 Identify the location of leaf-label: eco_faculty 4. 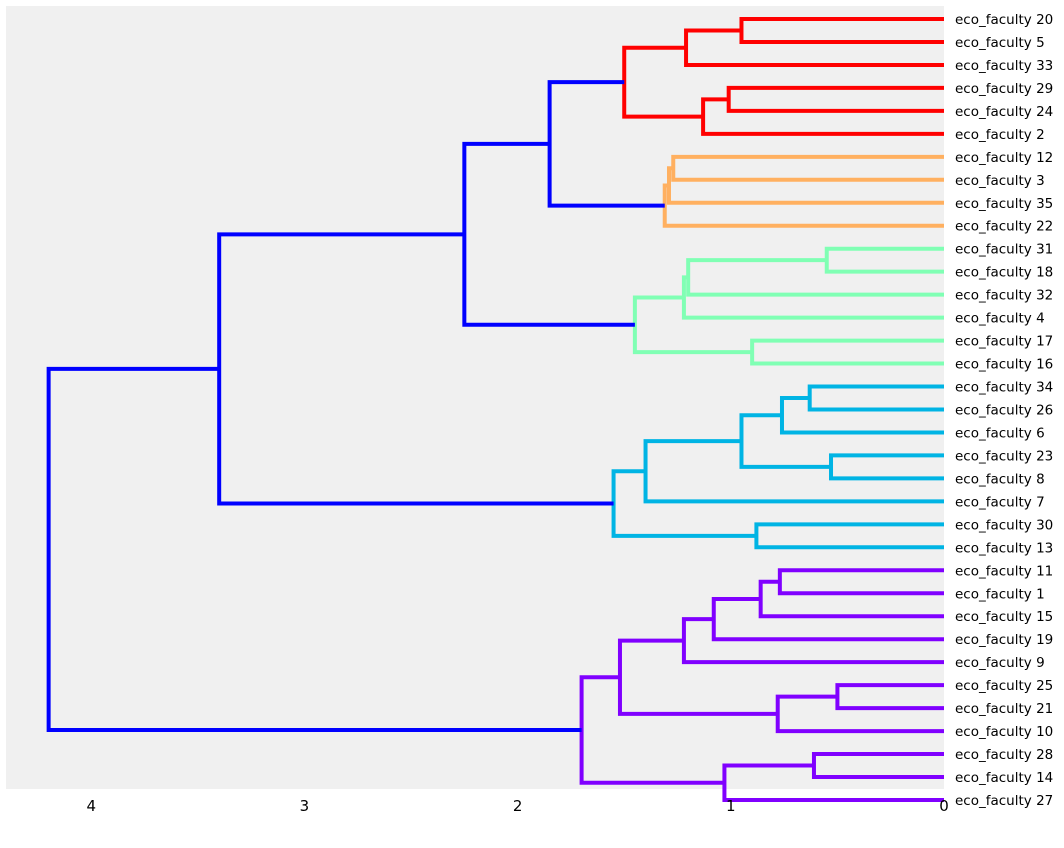
(1000, 319).